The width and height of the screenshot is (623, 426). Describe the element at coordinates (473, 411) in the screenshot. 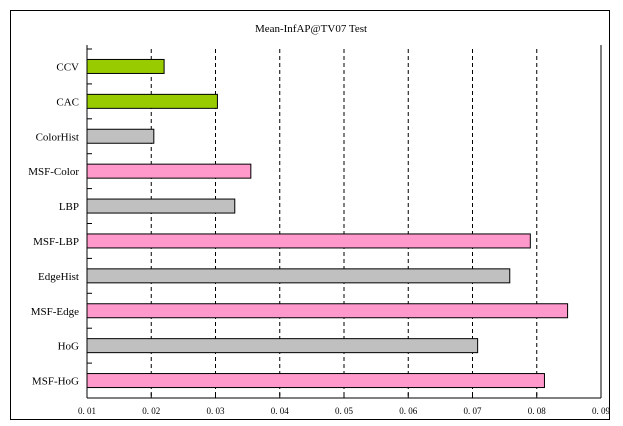

I see `x-tick-label: 0. 07` at that location.